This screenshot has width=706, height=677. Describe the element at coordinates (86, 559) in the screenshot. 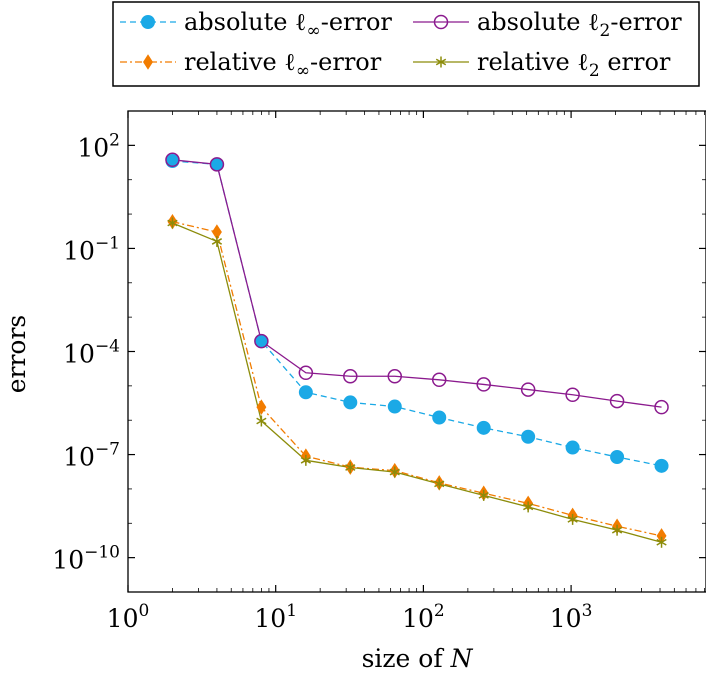

I see `y-tick-label-4: 10⁻¹⁰` at that location.